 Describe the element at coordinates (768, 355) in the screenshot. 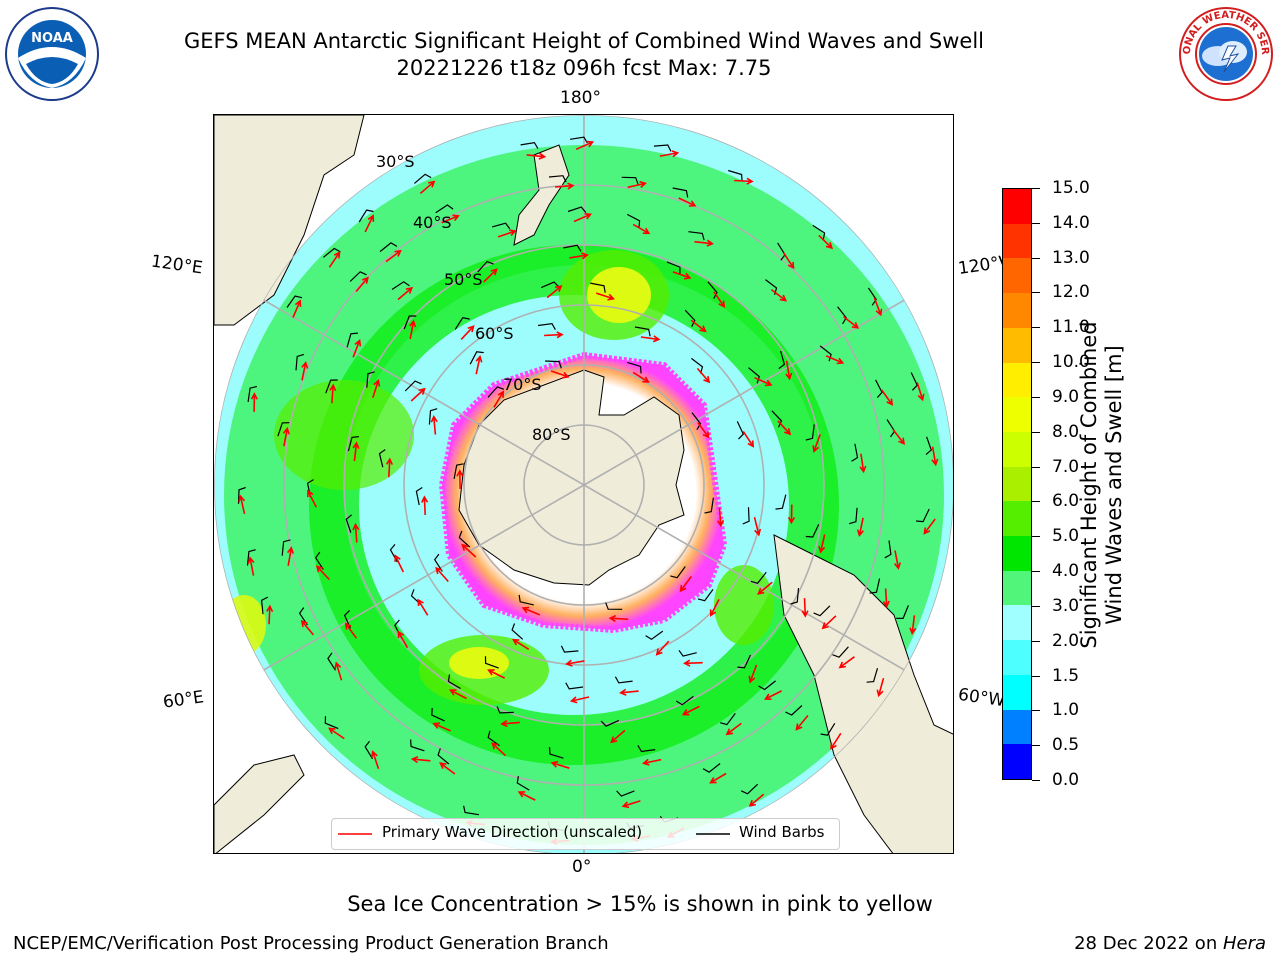

I see `meridian-line` at that location.